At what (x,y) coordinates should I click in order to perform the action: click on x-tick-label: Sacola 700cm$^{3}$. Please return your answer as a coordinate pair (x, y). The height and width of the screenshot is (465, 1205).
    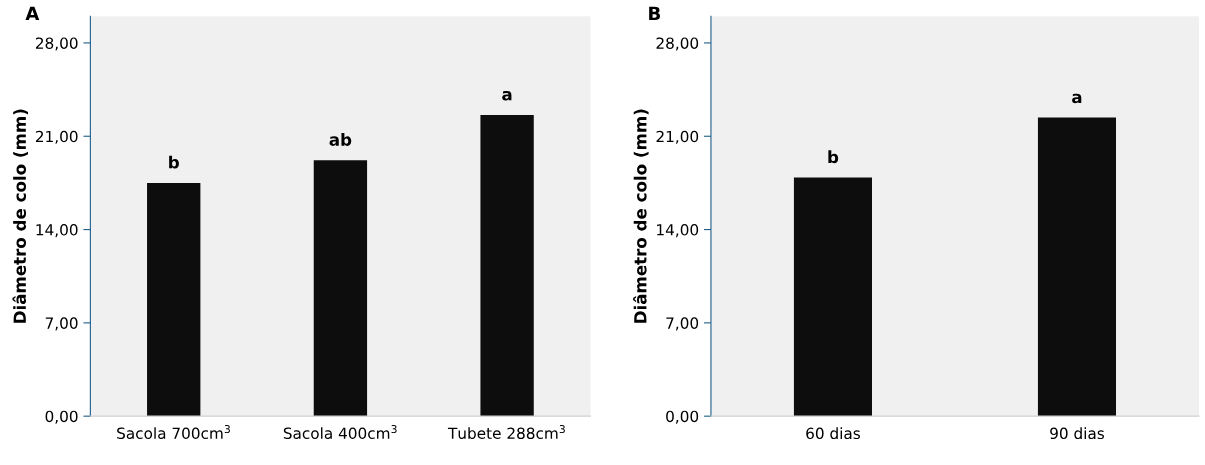
    Looking at the image, I should click on (173, 431).